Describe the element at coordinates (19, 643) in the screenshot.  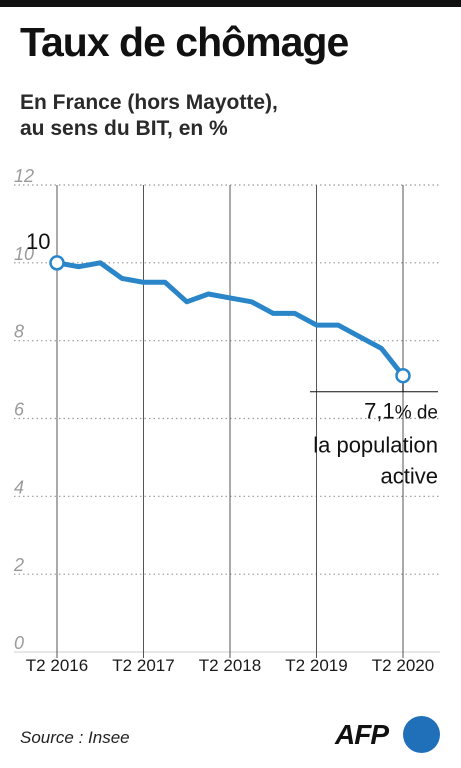
I see `y-tick-label-0: 0` at that location.